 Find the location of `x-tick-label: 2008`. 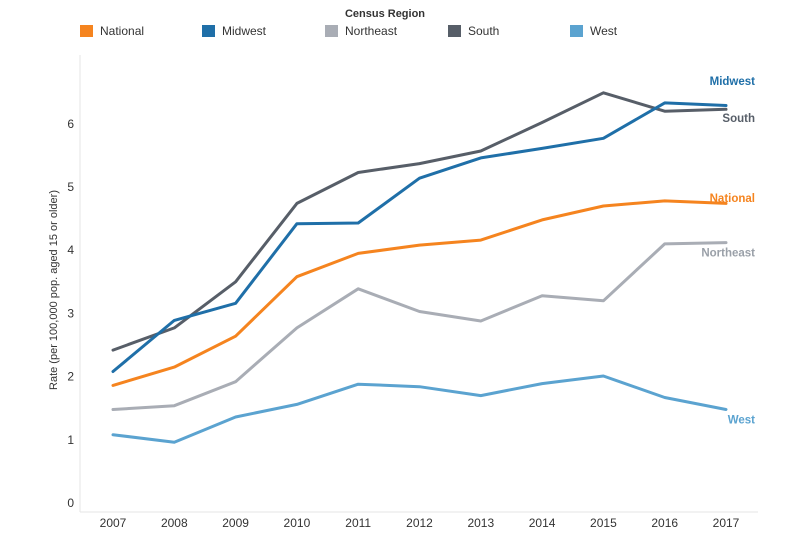

x-tick-label: 2008 is located at coordinates (174, 523).